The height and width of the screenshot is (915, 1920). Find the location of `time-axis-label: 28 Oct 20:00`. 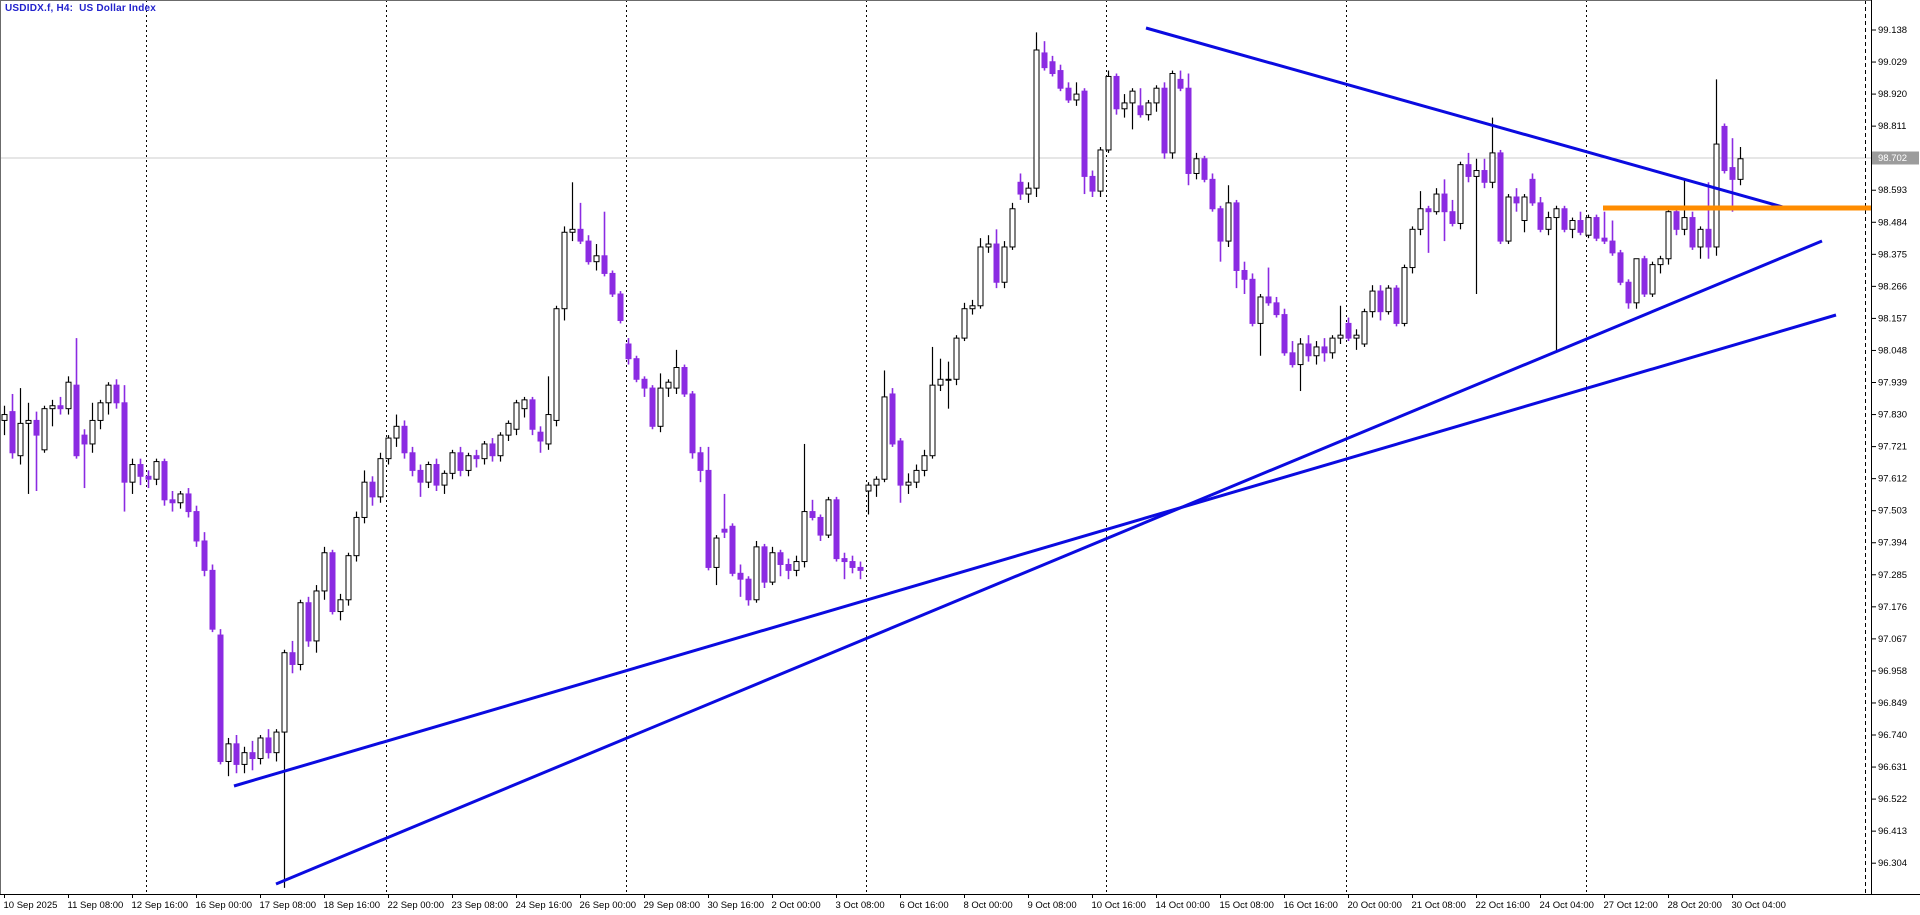

time-axis-label: 28 Oct 20:00 is located at coordinates (1695, 905).